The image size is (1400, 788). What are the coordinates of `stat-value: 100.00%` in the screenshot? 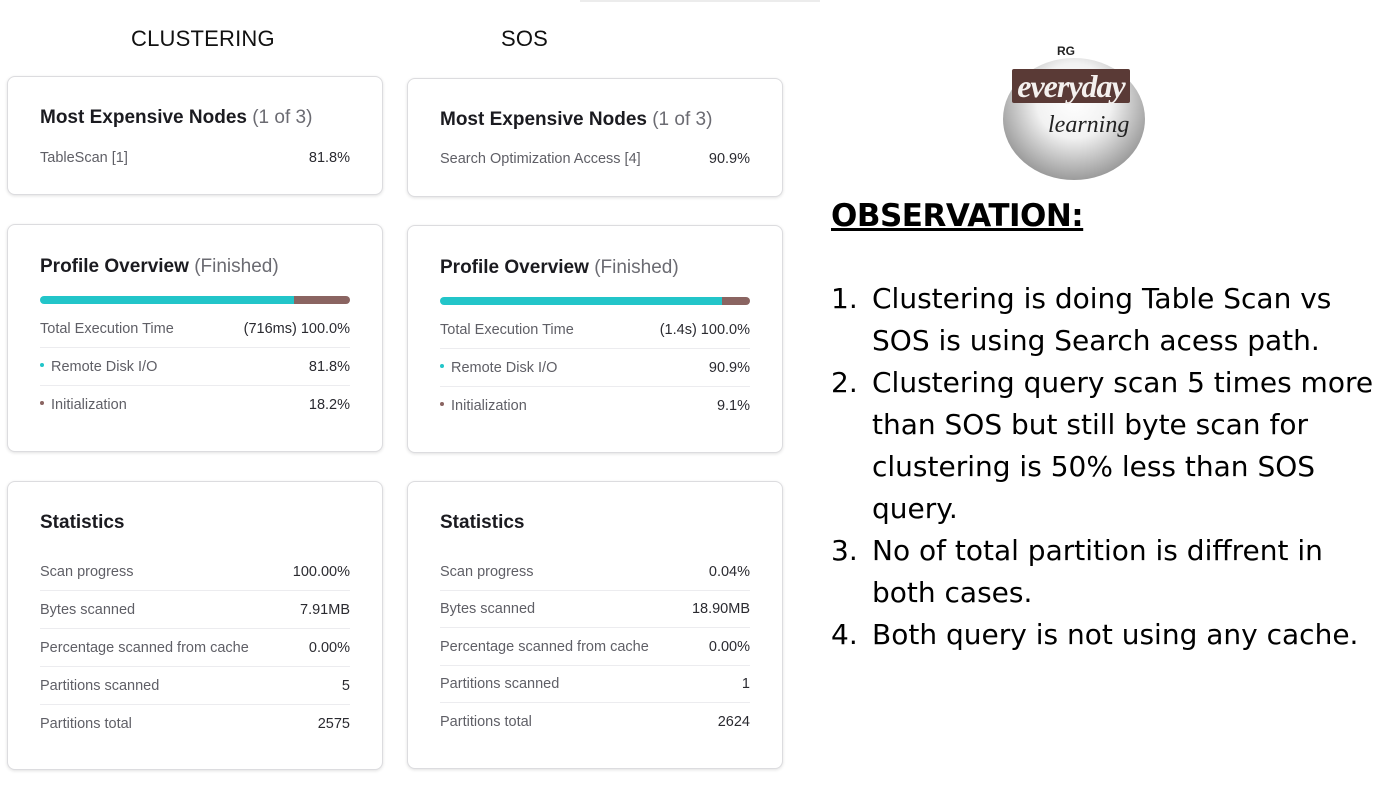 It's located at (321, 571).